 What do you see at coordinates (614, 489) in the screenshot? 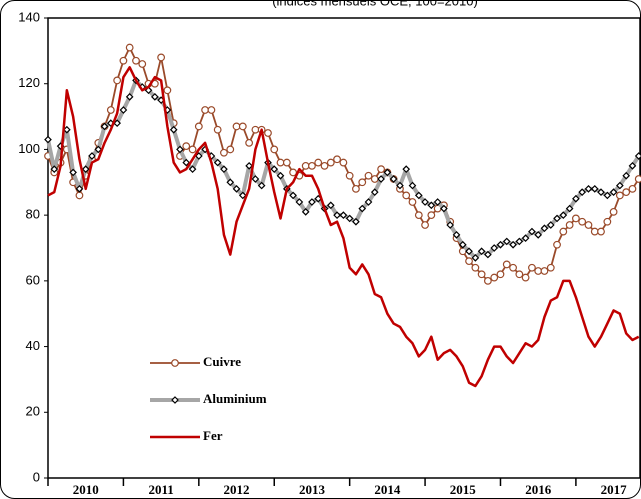
I see `x-tick-label: 2017` at bounding box center [614, 489].